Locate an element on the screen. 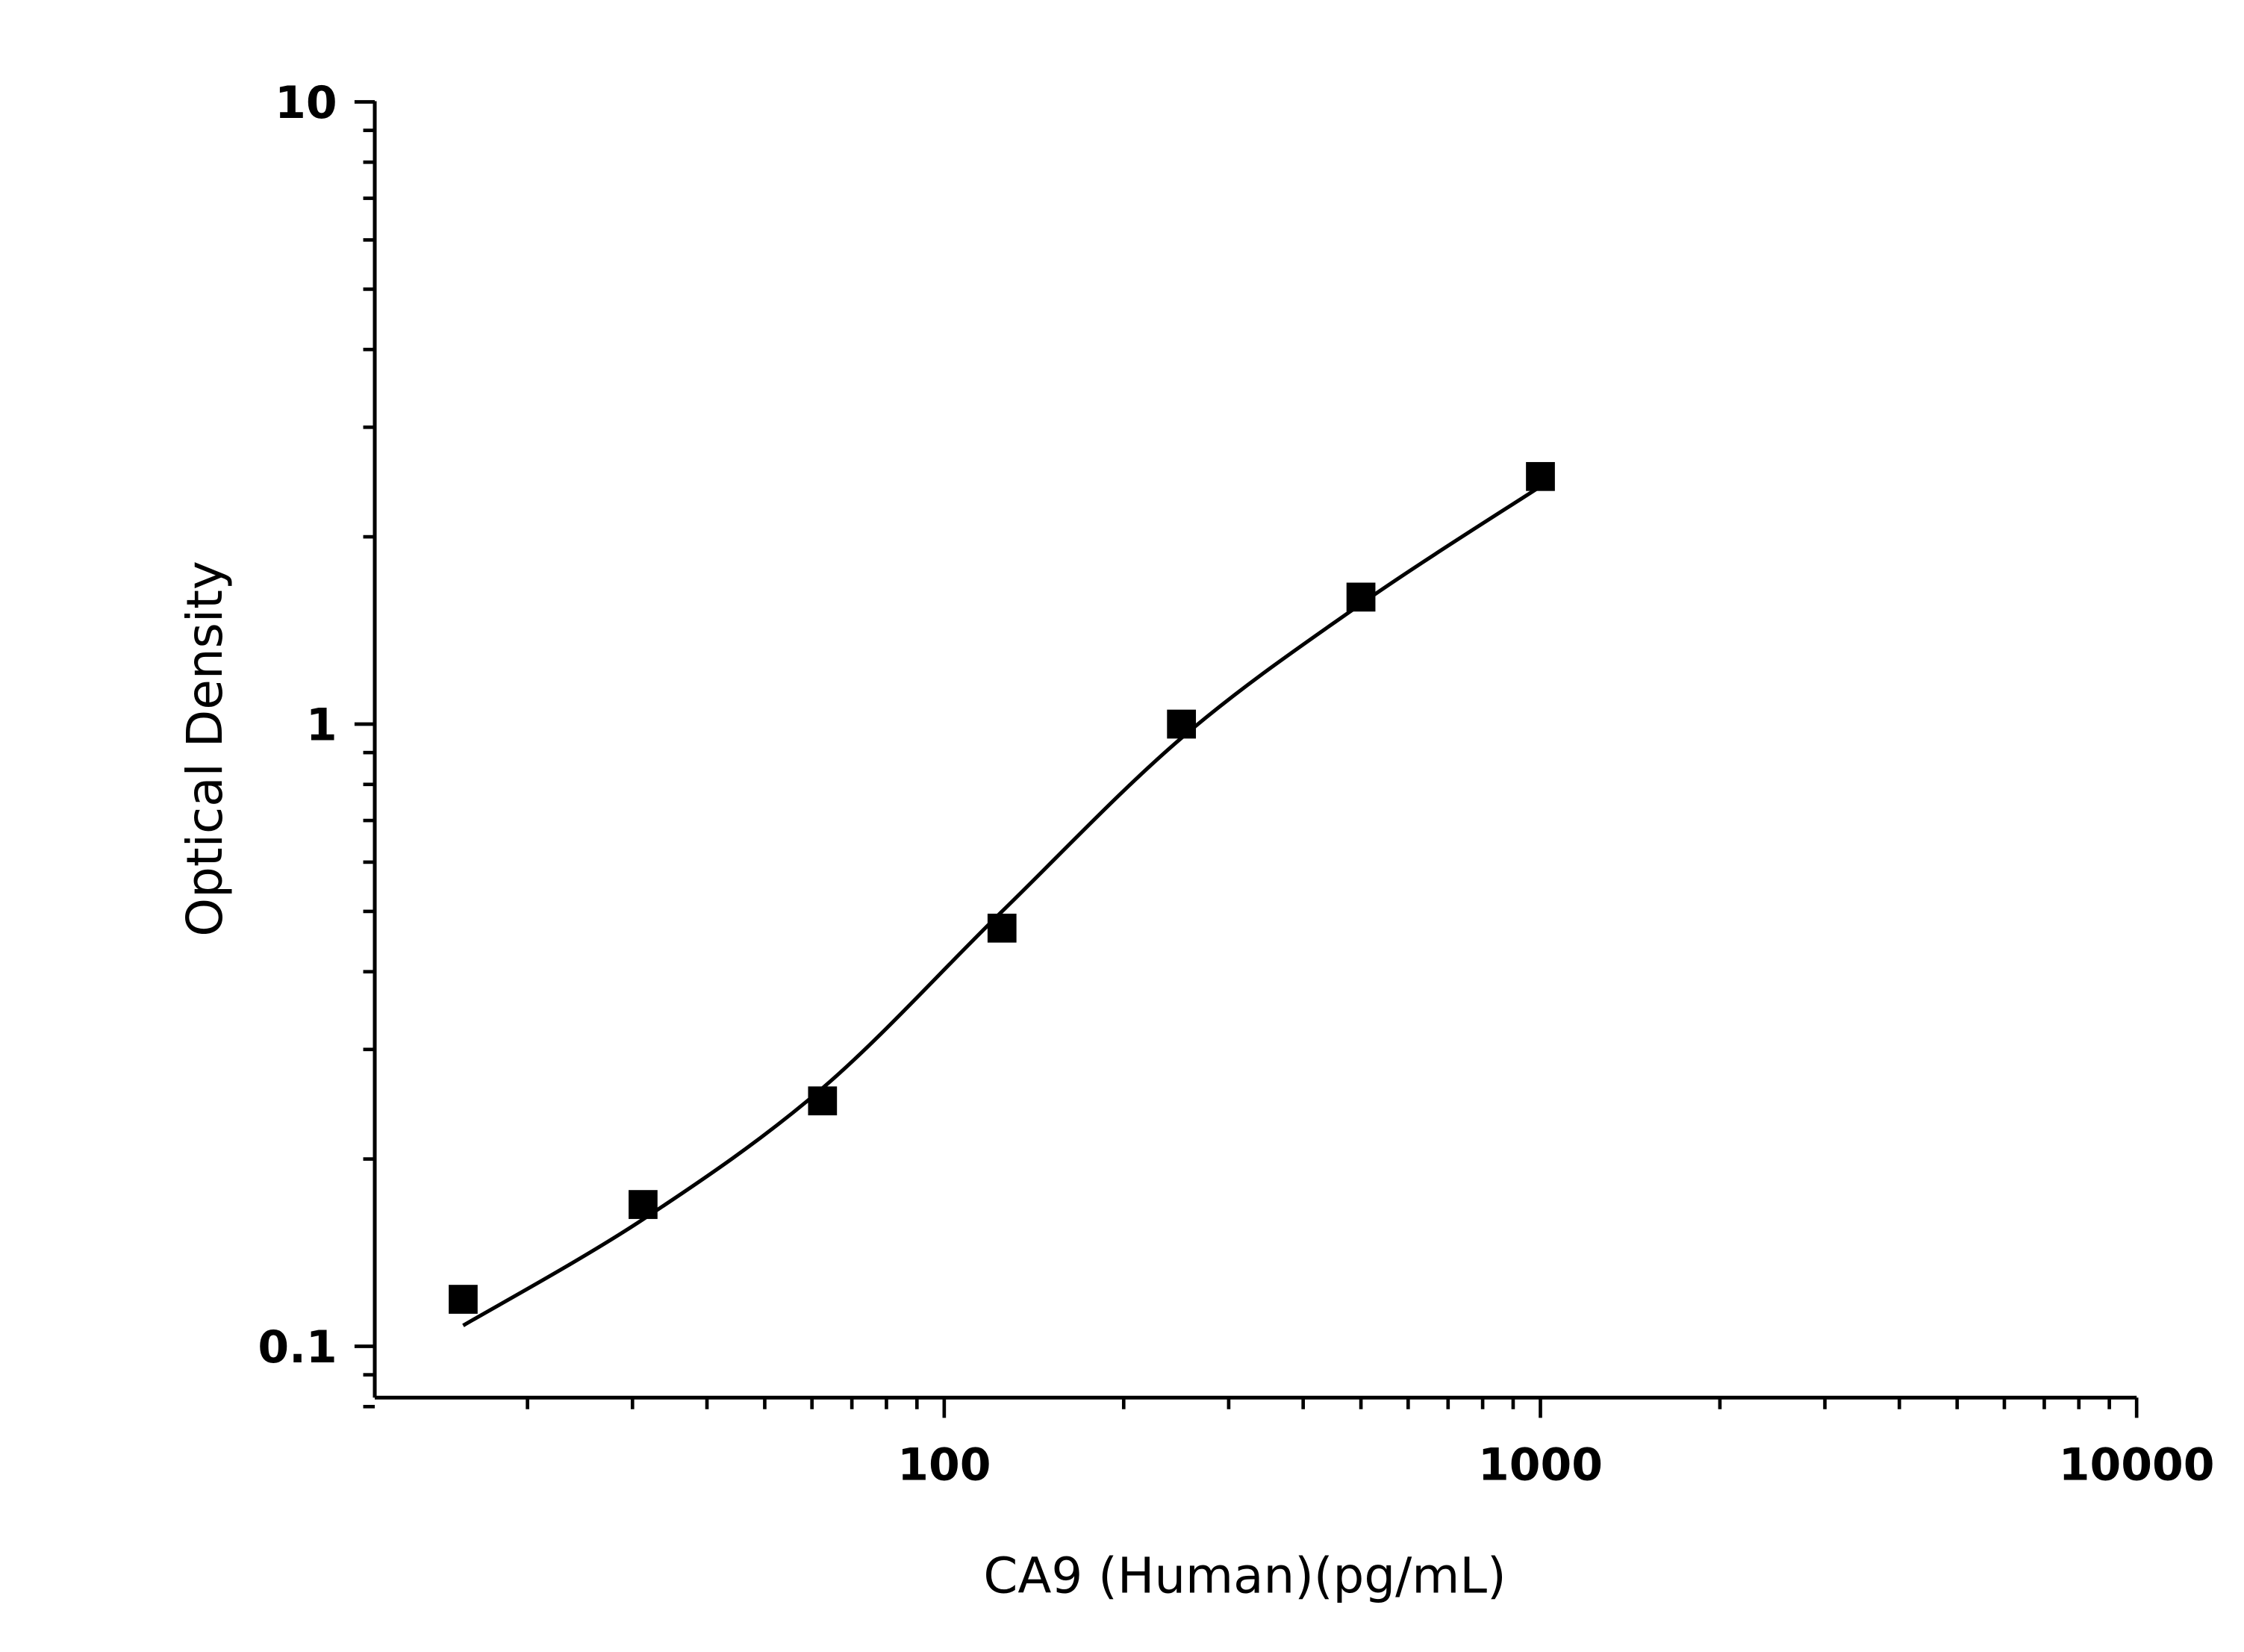  y-tick-label: 1 is located at coordinates (321, 725).